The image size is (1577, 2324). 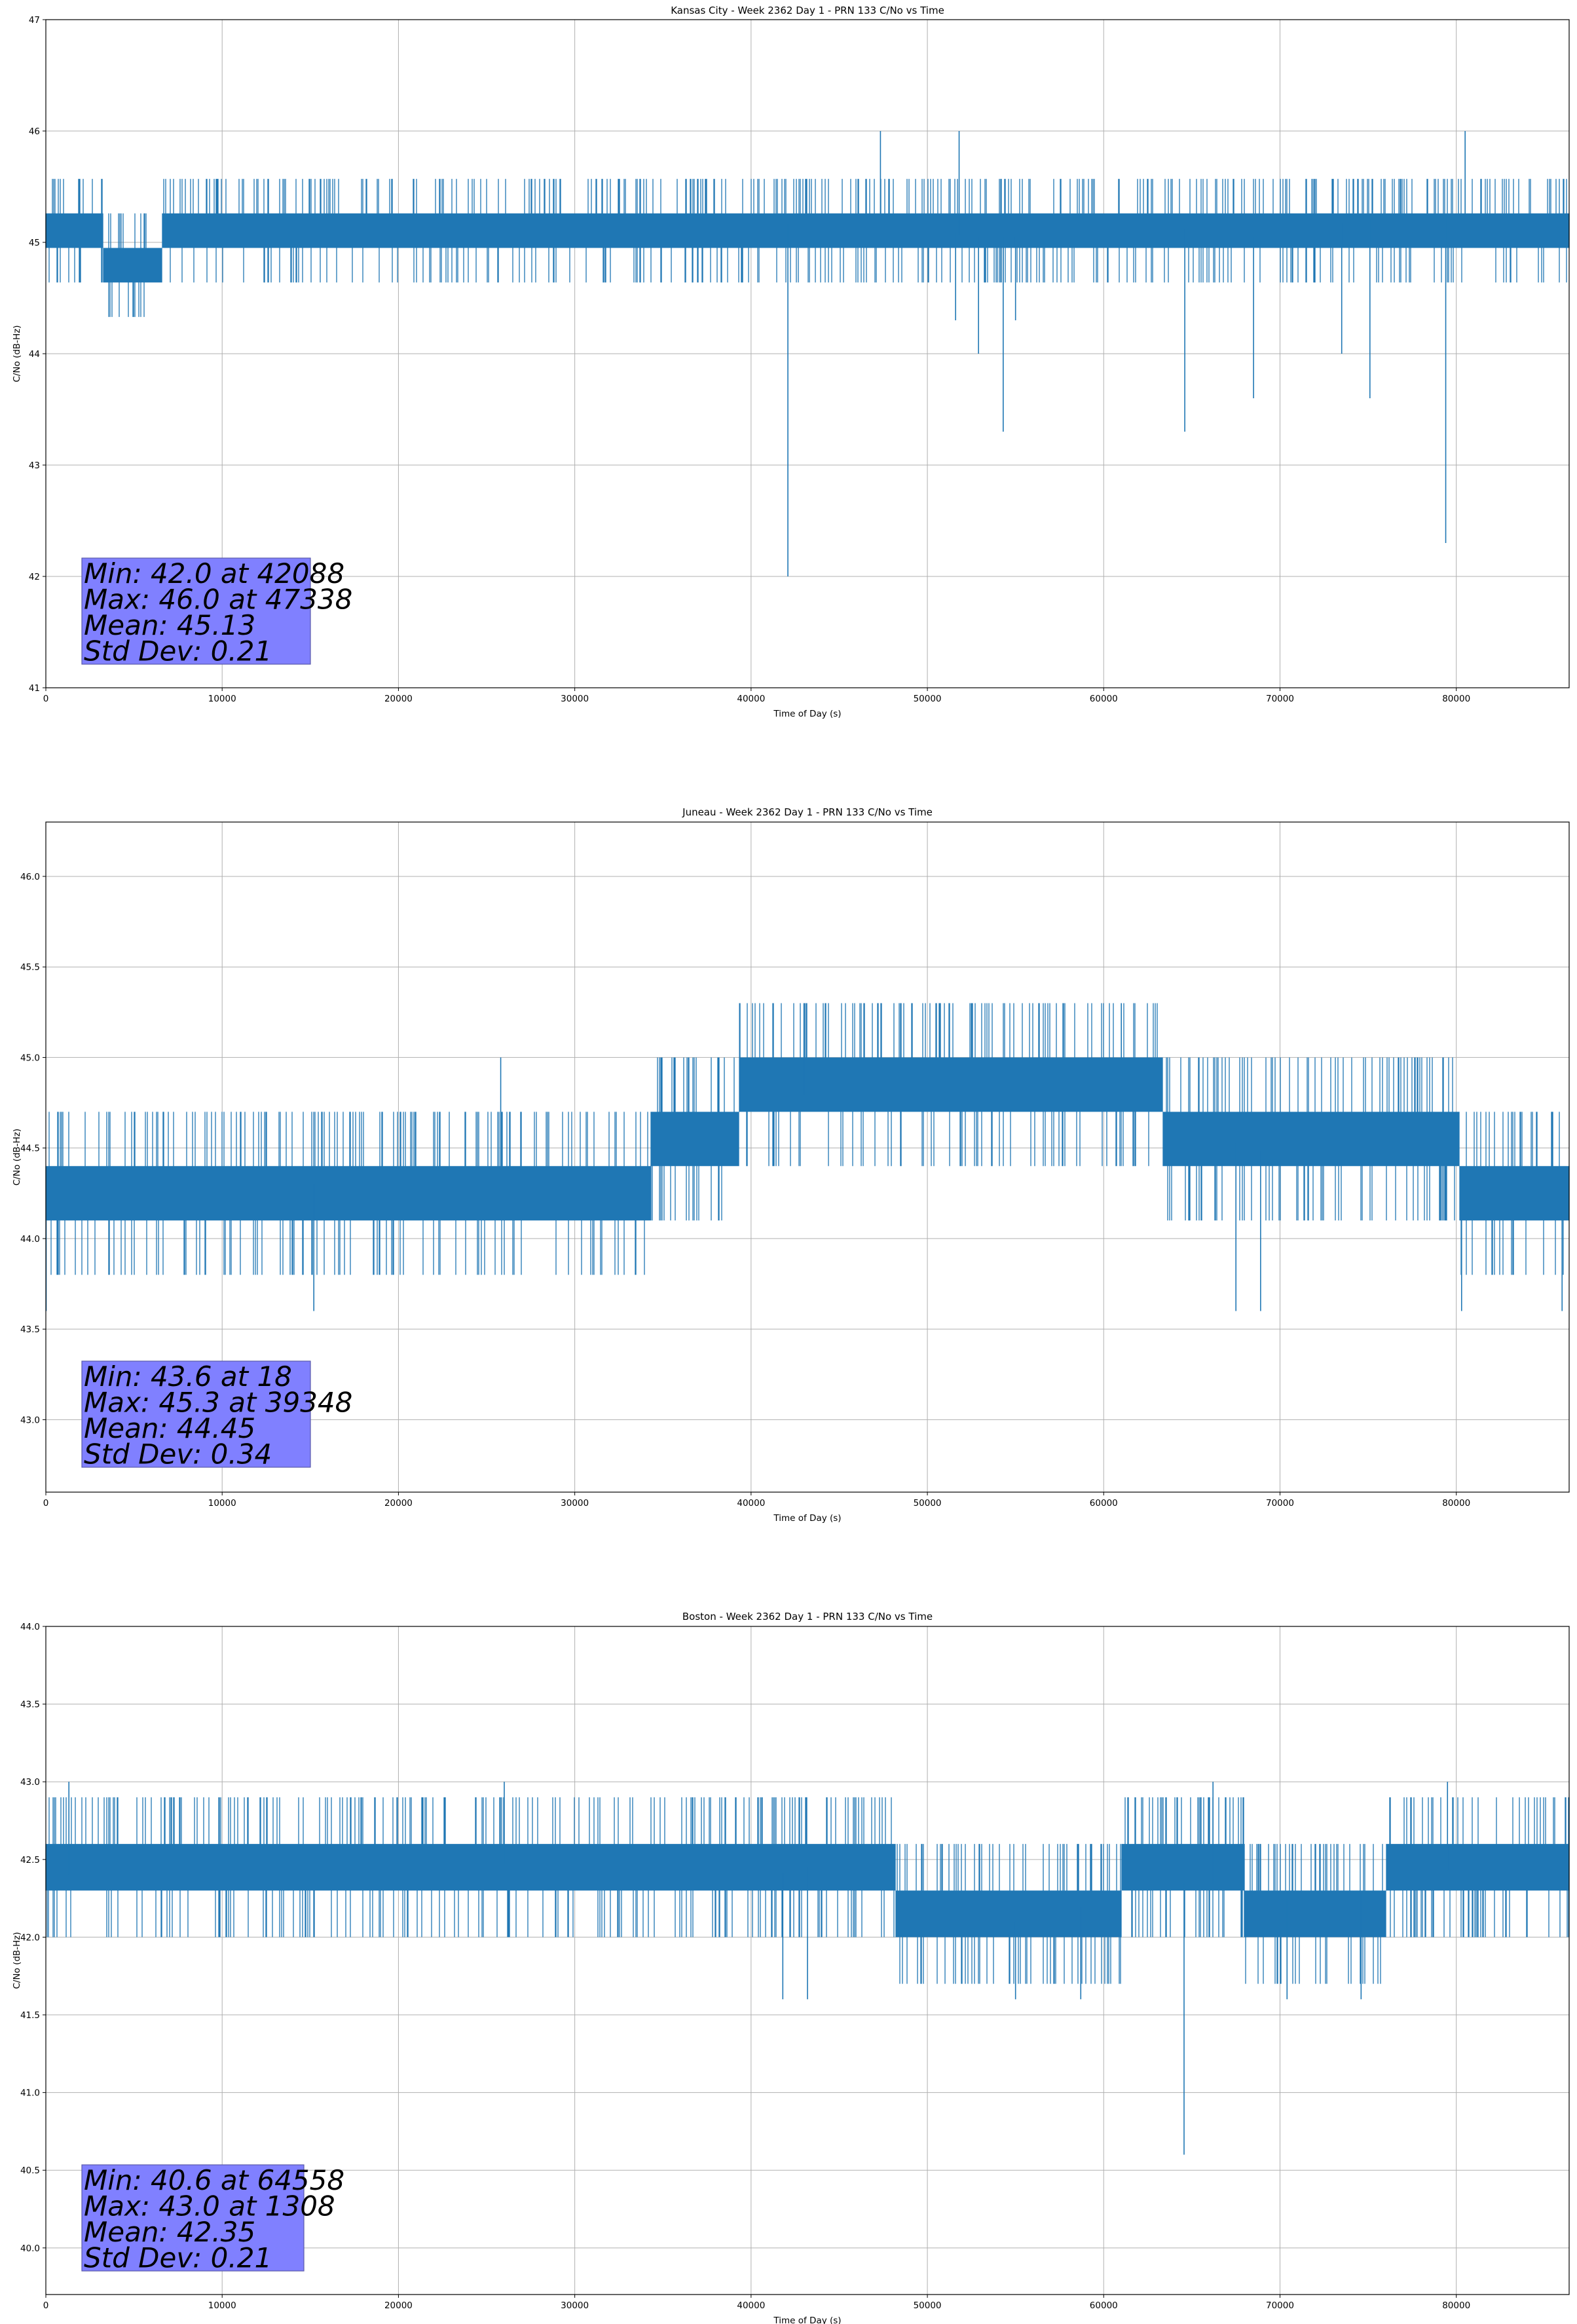 I want to click on y-tick-label: 40.5, so click(x=30, y=2170).